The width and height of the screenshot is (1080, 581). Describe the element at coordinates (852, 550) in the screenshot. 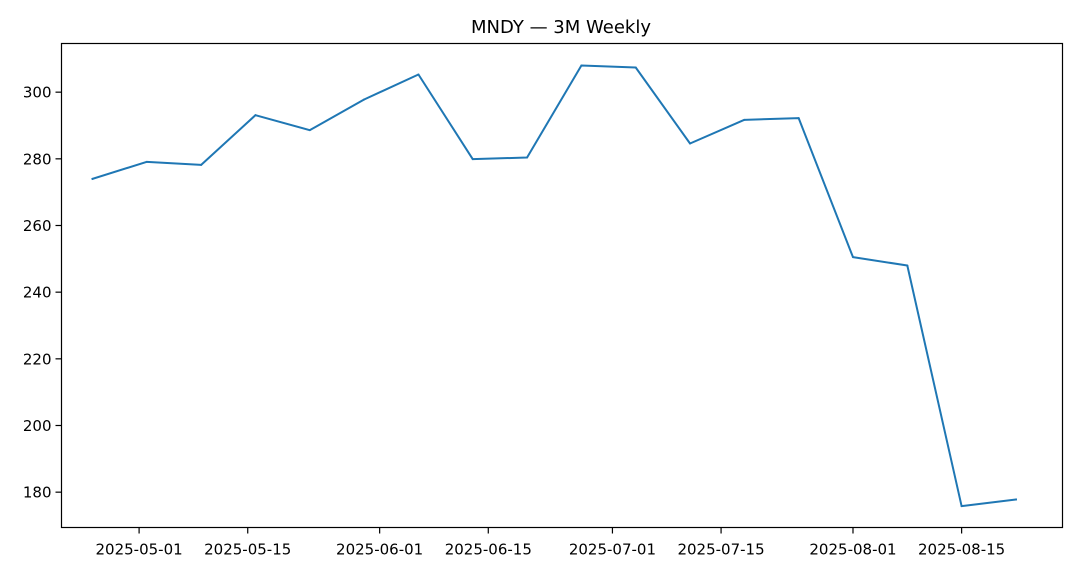

I see `x-tick-label: 2025-08-01` at that location.